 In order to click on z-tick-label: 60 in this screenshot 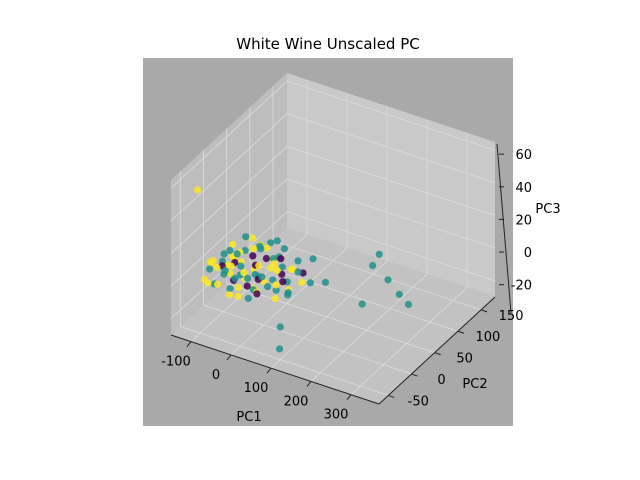, I will do `click(523, 155)`.